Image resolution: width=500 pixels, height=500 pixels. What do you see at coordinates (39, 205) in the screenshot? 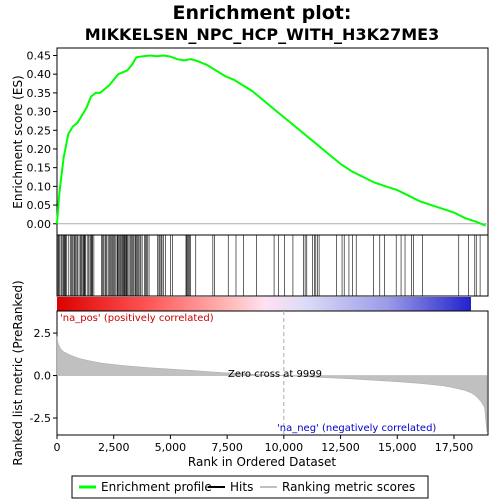
I see `es-ytick-label: 0.05` at bounding box center [39, 205].